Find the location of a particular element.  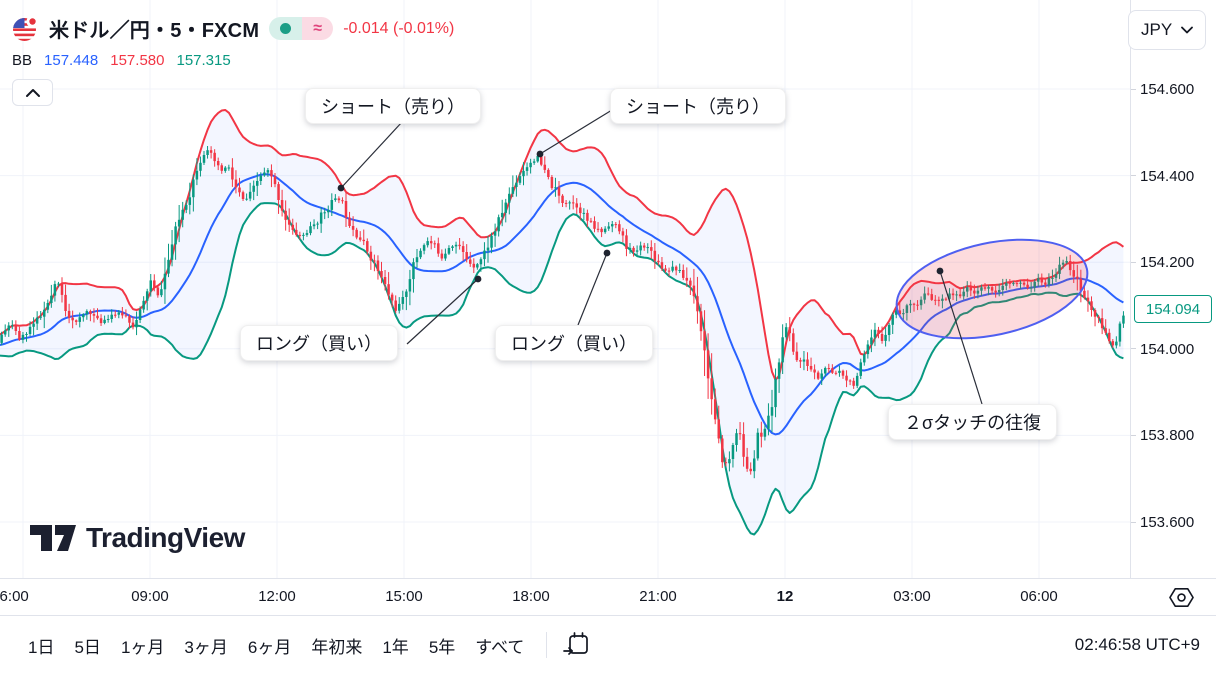

last-price-badge: 154.094 is located at coordinates (1173, 309).